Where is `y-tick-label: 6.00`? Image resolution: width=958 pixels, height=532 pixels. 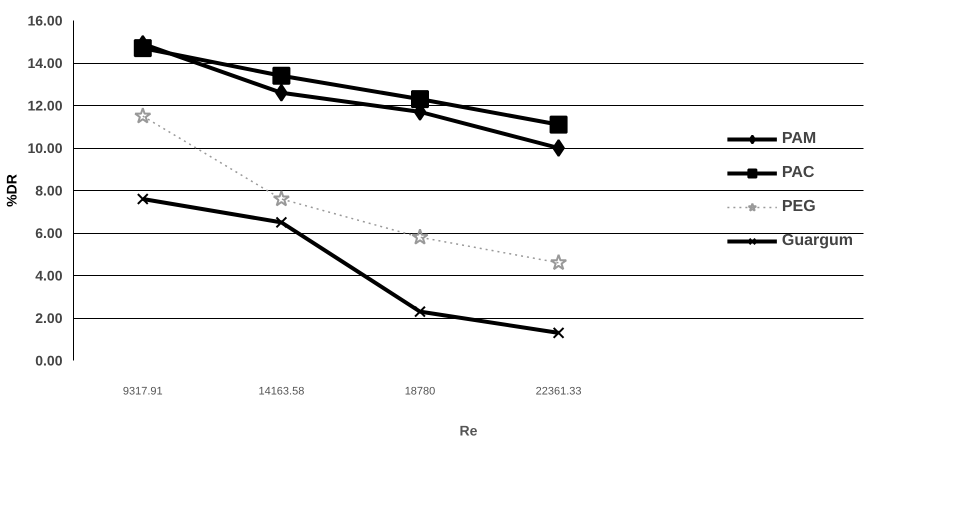
y-tick-label: 6.00 is located at coordinates (49, 233).